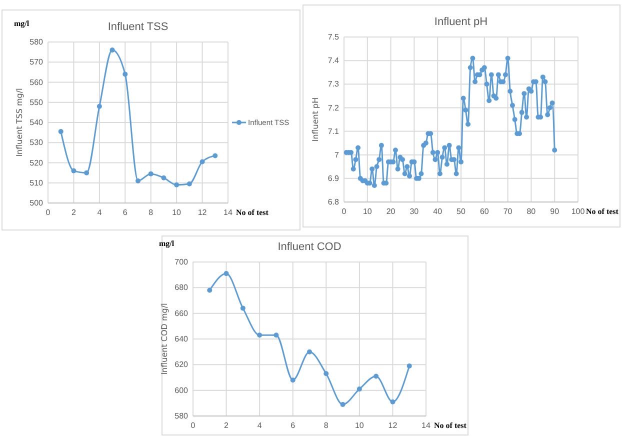 The width and height of the screenshot is (622, 437). I want to click on x-tick-label: 80, so click(531, 211).